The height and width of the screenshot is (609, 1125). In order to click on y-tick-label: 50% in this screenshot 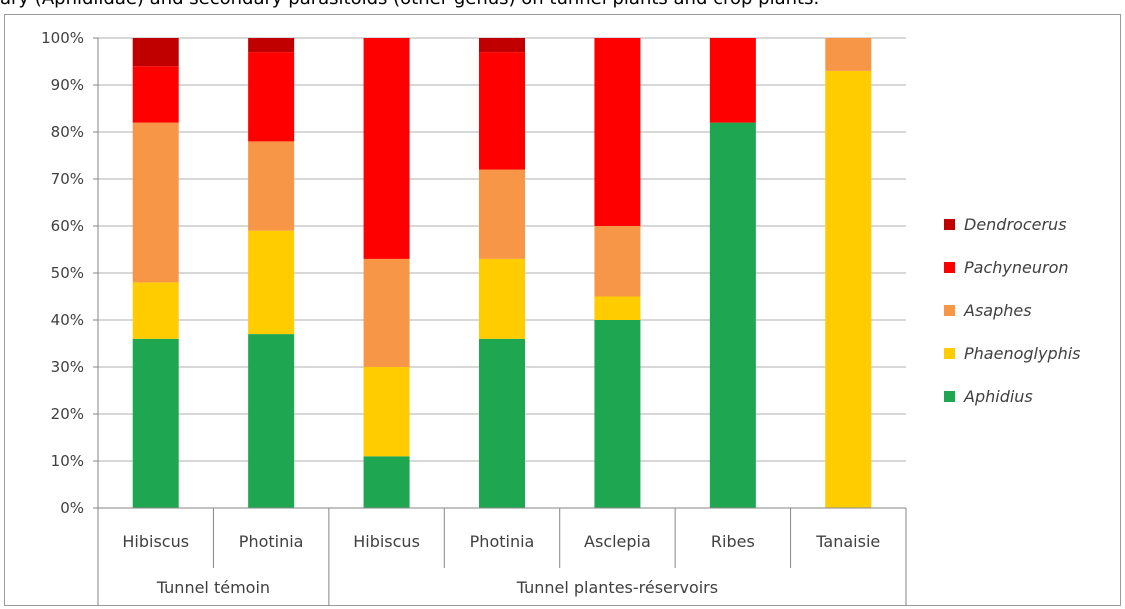, I will do `click(67, 273)`.